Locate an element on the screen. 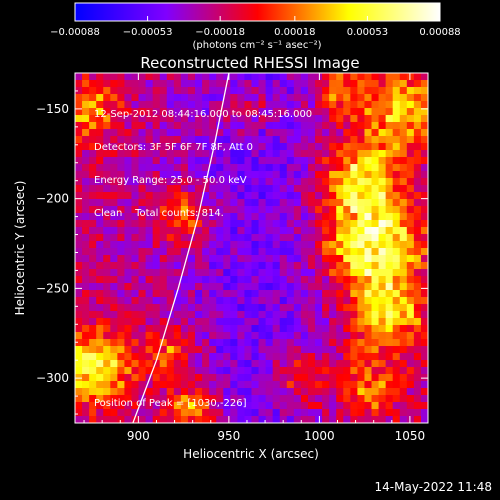 This screenshot has width=500, height=500. colorbar-label: (photons cm⁻² s⁻¹ asec⁻²) is located at coordinates (256, 45).